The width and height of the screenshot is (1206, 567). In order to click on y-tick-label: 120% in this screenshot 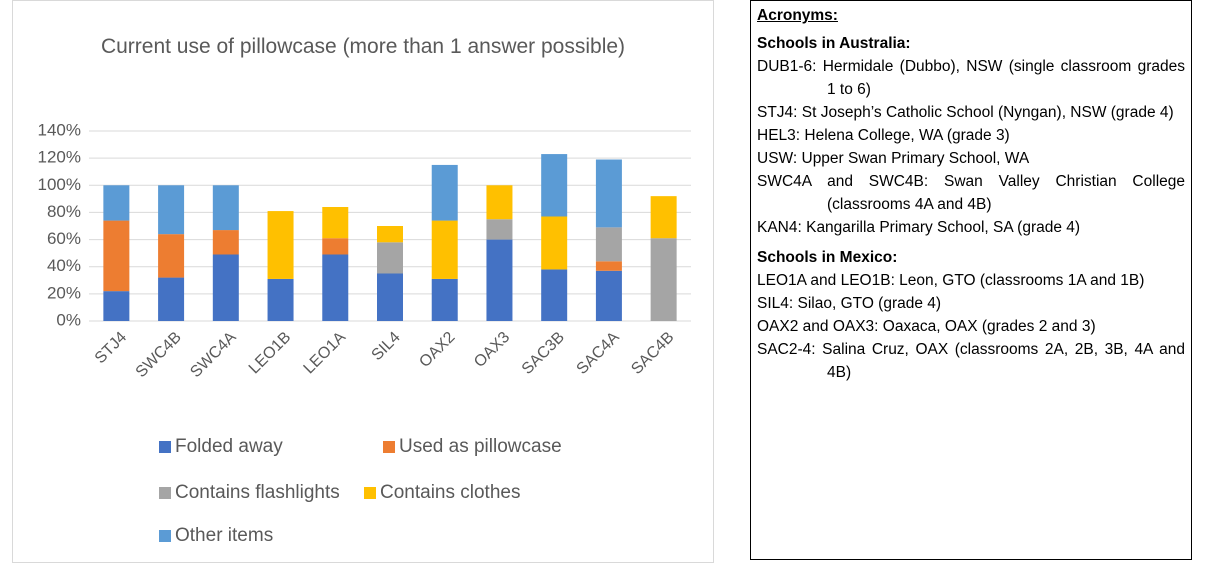, I will do `click(59, 157)`.